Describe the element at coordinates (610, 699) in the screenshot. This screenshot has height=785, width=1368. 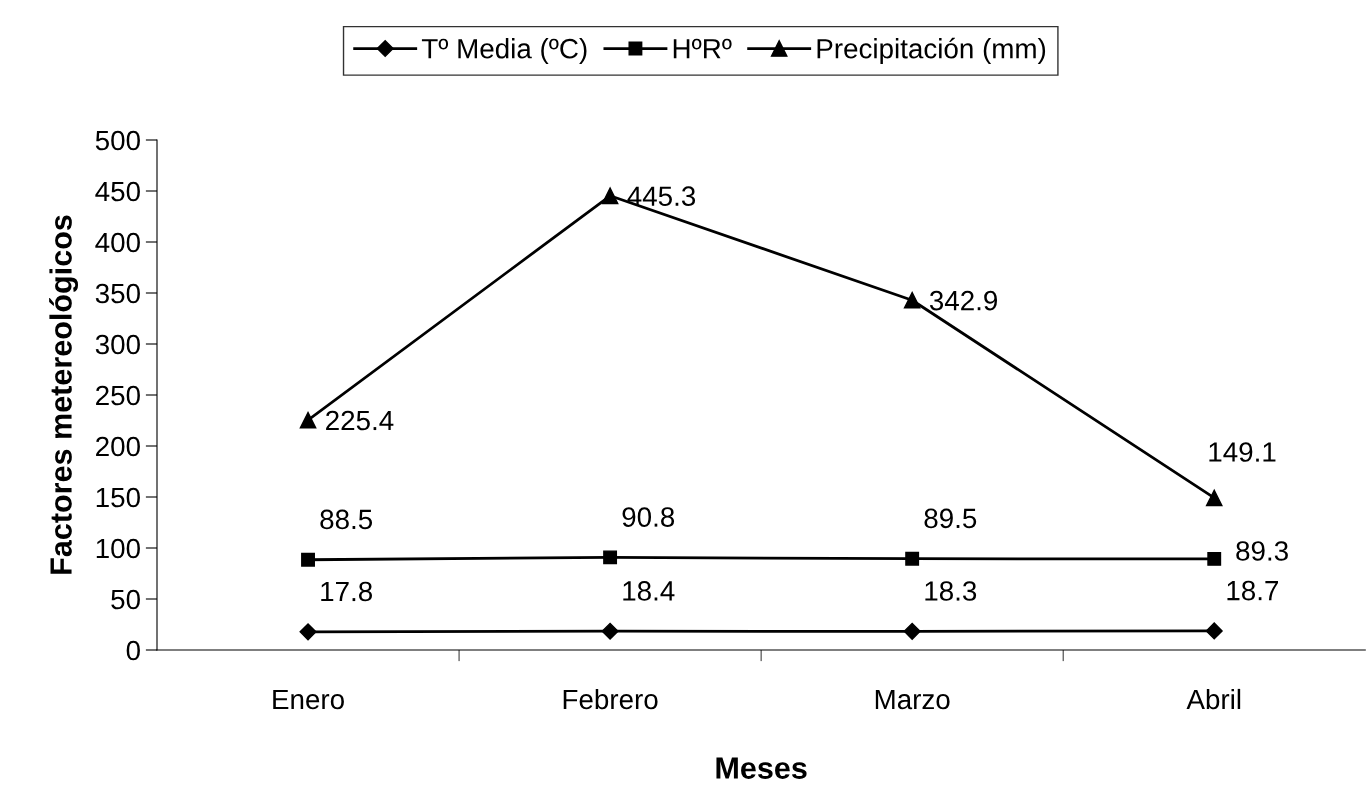
I see `x-tick-label: Febrero` at that location.